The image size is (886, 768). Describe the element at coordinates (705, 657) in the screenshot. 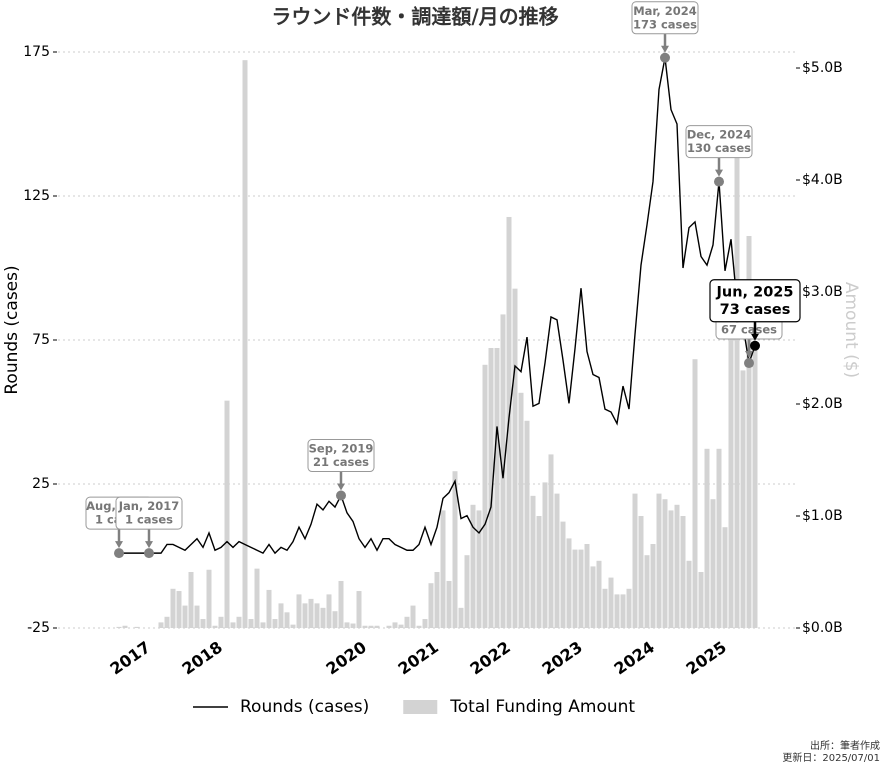

I see `x-tick-label: 2025` at that location.